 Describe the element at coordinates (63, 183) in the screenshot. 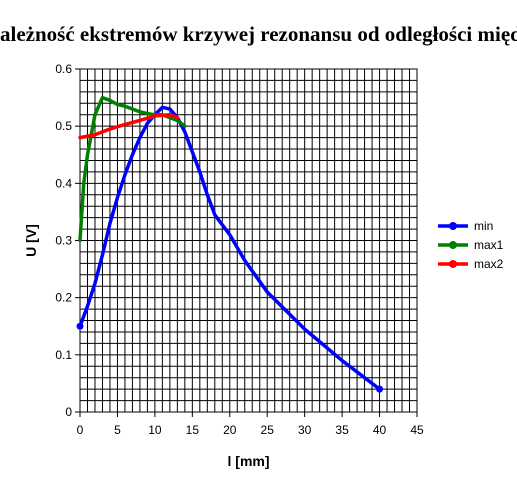

I see `y-tick-label: 0.4` at that location.